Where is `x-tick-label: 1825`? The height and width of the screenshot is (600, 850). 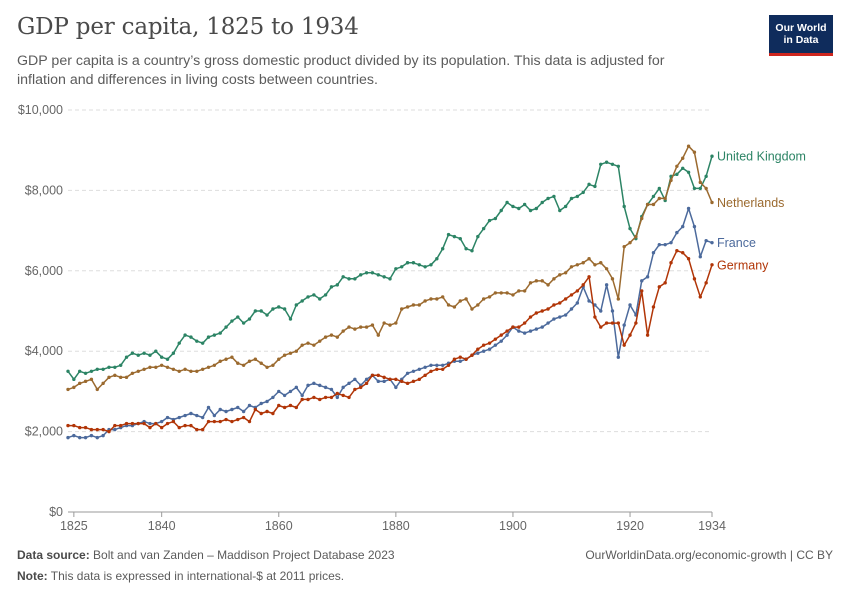
x-tick-label: 1825 is located at coordinates (74, 526).